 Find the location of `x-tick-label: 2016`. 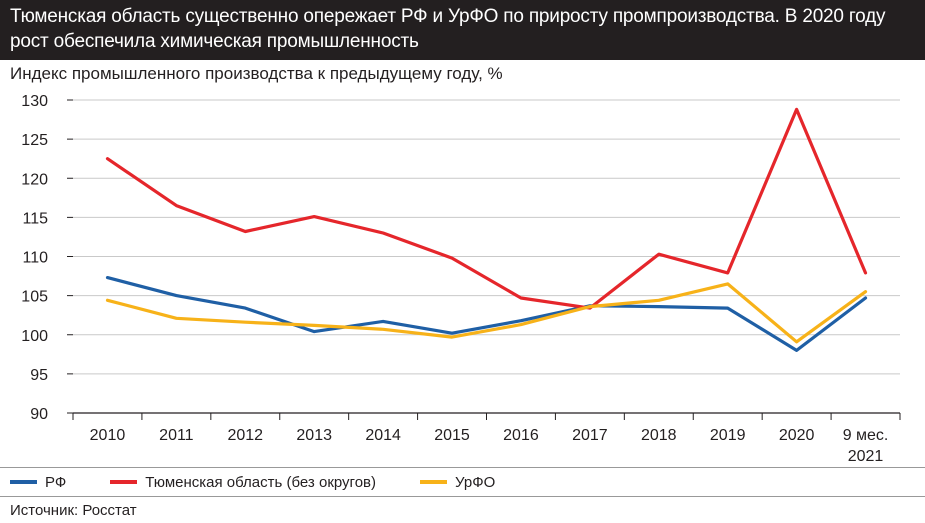

x-tick-label: 2016 is located at coordinates (521, 435).